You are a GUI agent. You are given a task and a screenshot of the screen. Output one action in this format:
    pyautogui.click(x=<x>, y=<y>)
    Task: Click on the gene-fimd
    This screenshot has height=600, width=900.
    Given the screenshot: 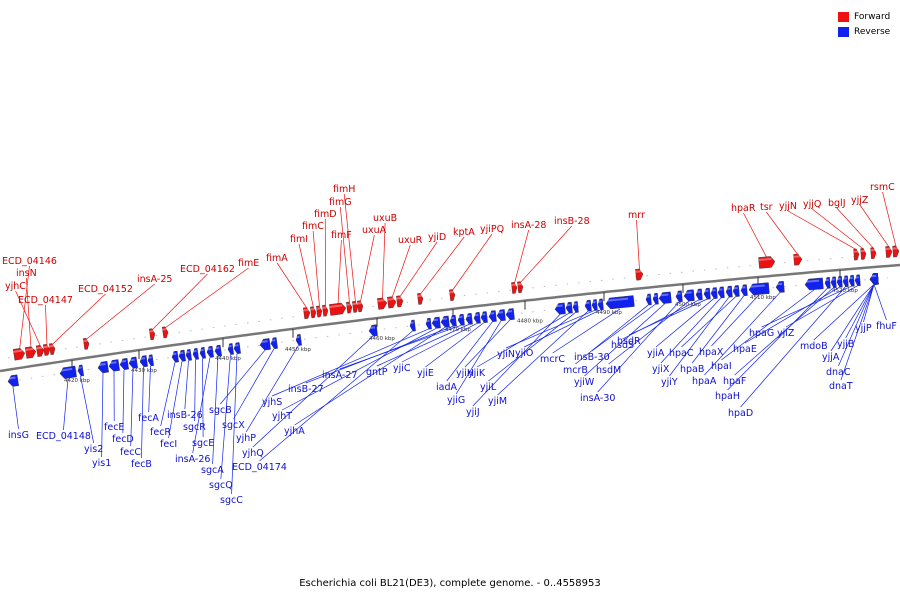 What is the action you would take?
    pyautogui.click(x=325, y=310)
    